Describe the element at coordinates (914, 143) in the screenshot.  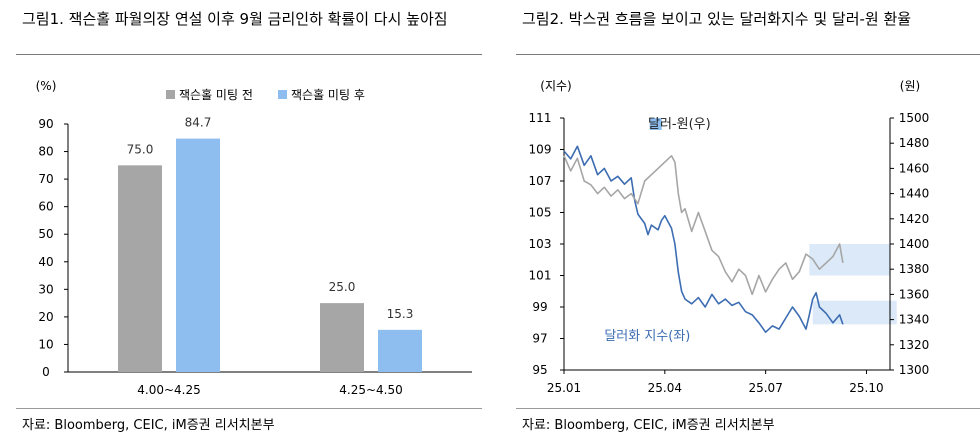
I see `line-ytick-right-label-9: 1480` at that location.